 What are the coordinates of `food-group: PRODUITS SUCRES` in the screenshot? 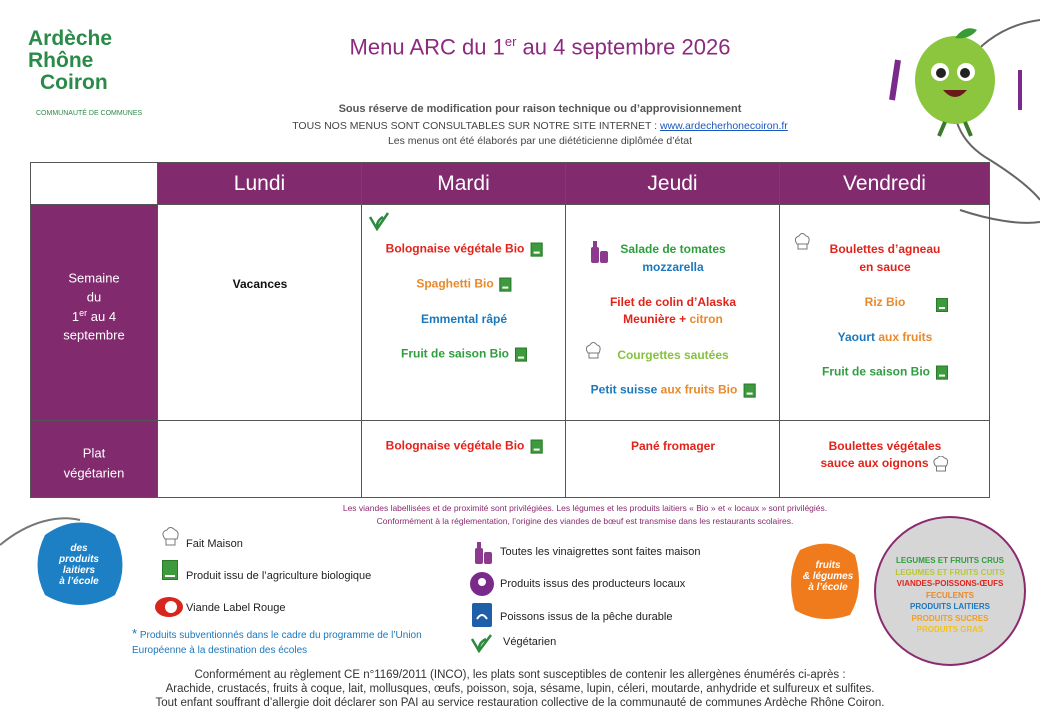 It's located at (950, 618).